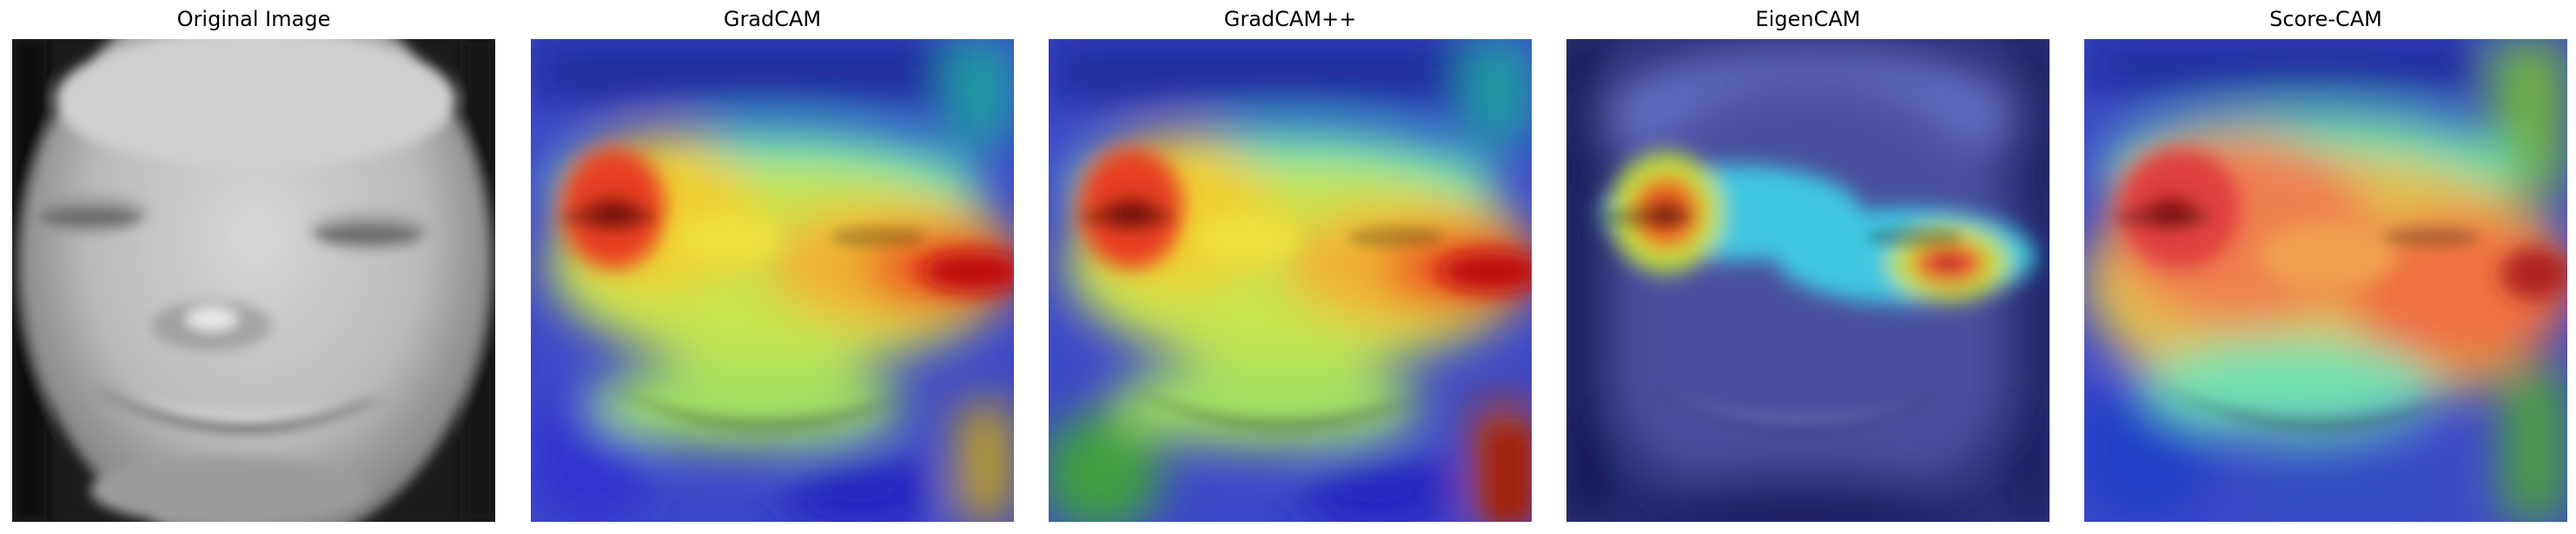 The image size is (2576, 534). What do you see at coordinates (1808, 19) in the screenshot?
I see `panel-title: EigenCAM` at bounding box center [1808, 19].